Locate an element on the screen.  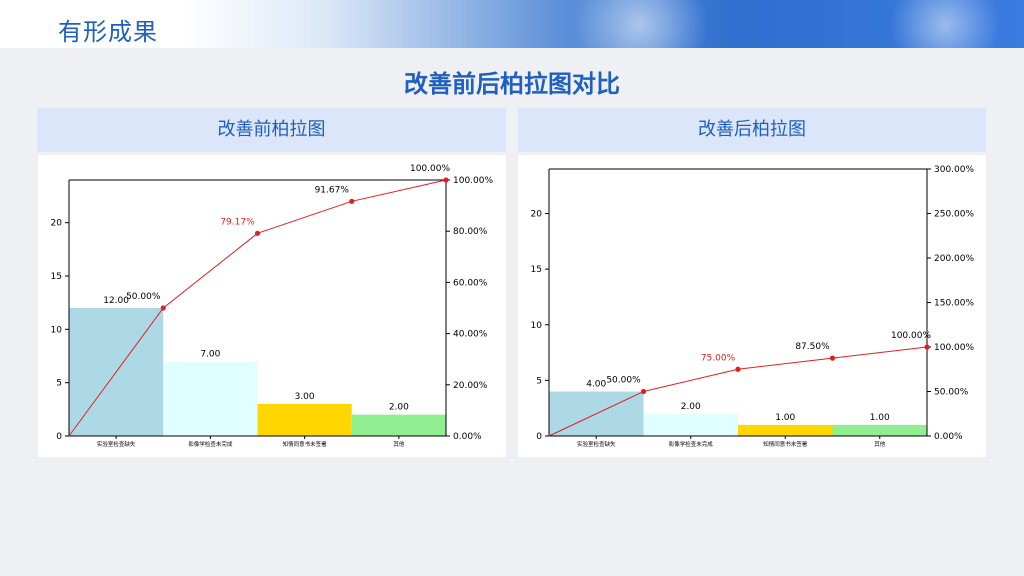
bar-value-label: 3.00 is located at coordinates (305, 397).